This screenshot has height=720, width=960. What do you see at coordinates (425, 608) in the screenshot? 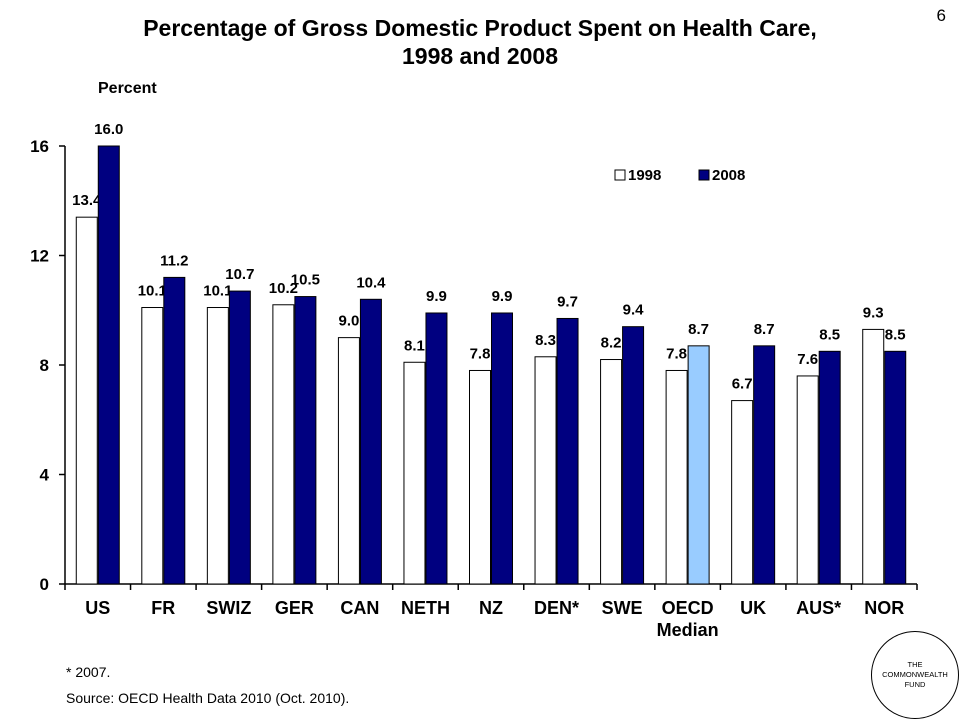
I see `x-category-label: NETH` at bounding box center [425, 608].